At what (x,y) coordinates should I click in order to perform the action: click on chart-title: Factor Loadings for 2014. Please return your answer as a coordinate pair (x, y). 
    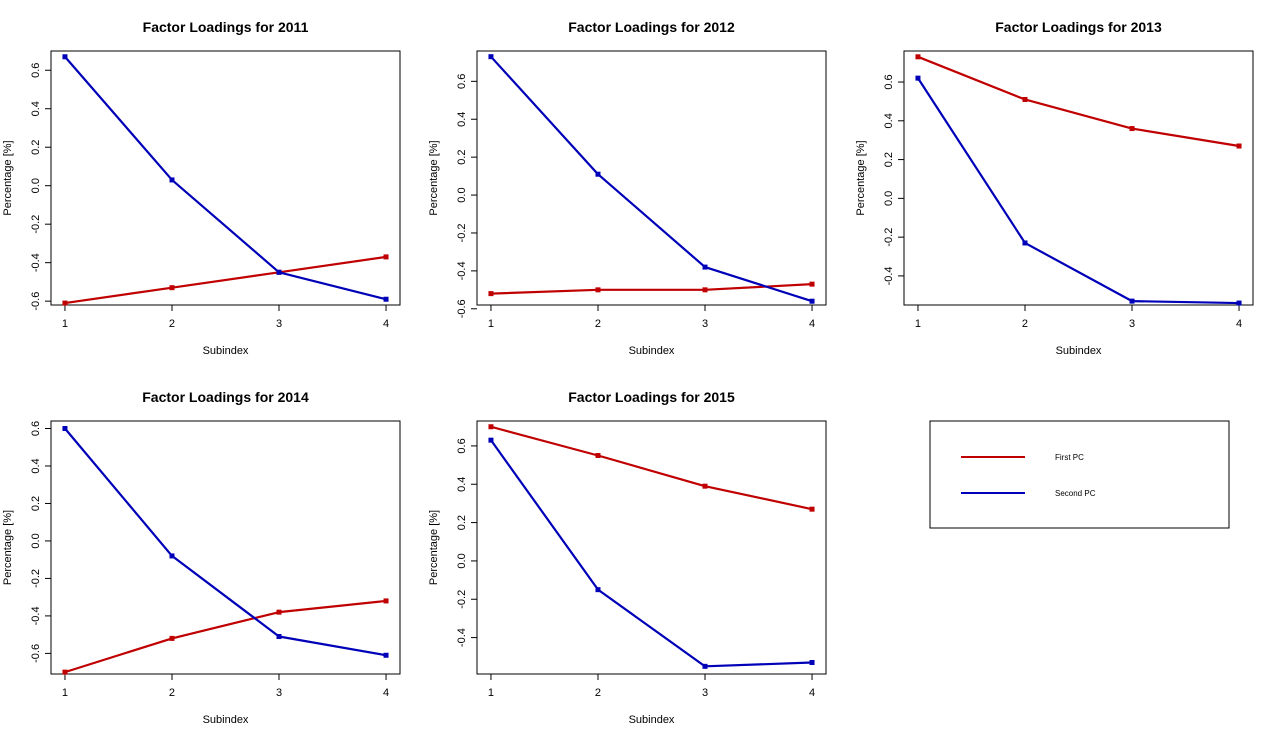
    Looking at the image, I should click on (225, 397).